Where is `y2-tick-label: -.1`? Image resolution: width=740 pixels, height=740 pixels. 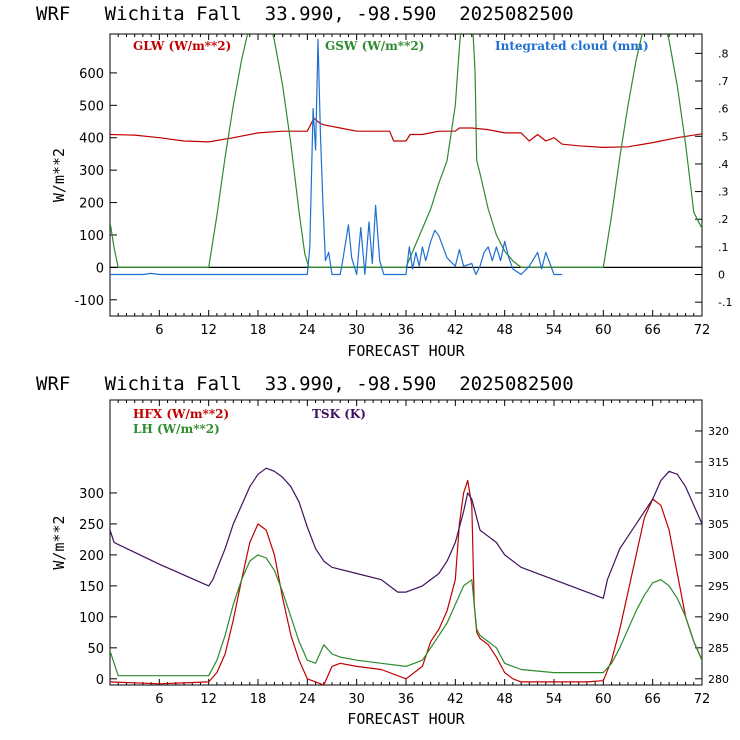 y2-tick-label: -.1 is located at coordinates (725, 302).